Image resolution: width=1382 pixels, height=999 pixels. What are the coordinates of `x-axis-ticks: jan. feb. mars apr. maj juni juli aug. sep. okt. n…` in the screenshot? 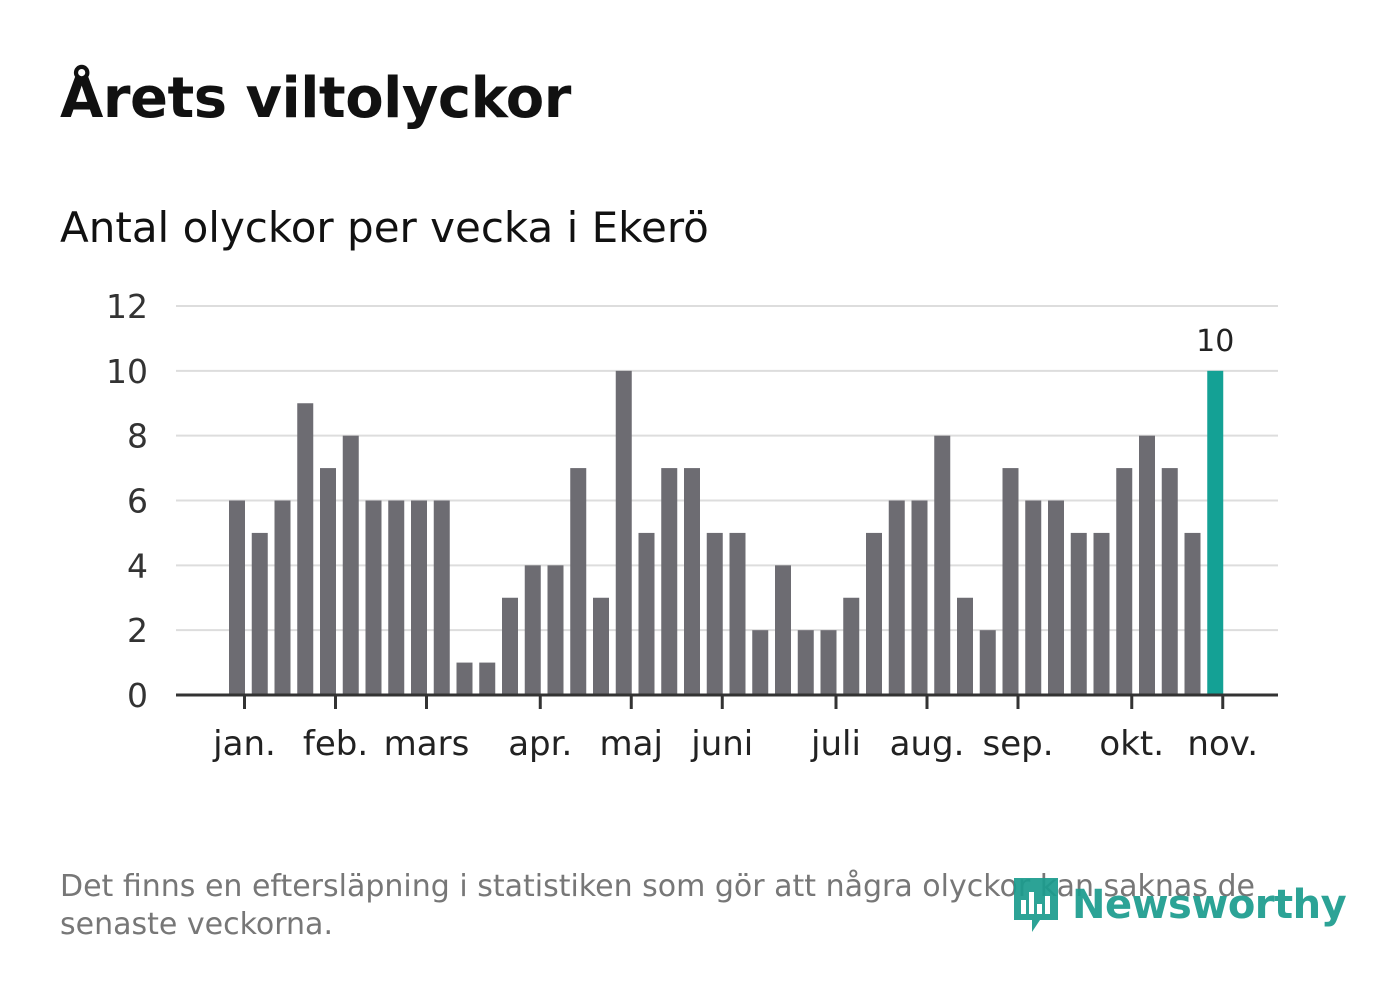 It's located at (735, 729).